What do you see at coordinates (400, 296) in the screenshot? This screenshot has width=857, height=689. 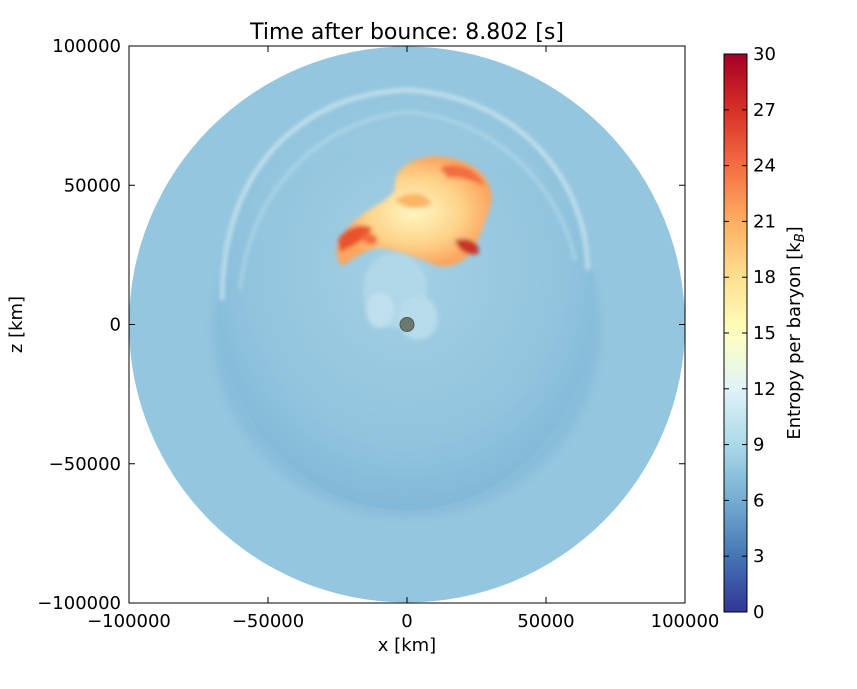 I see `turbulent-wake` at bounding box center [400, 296].